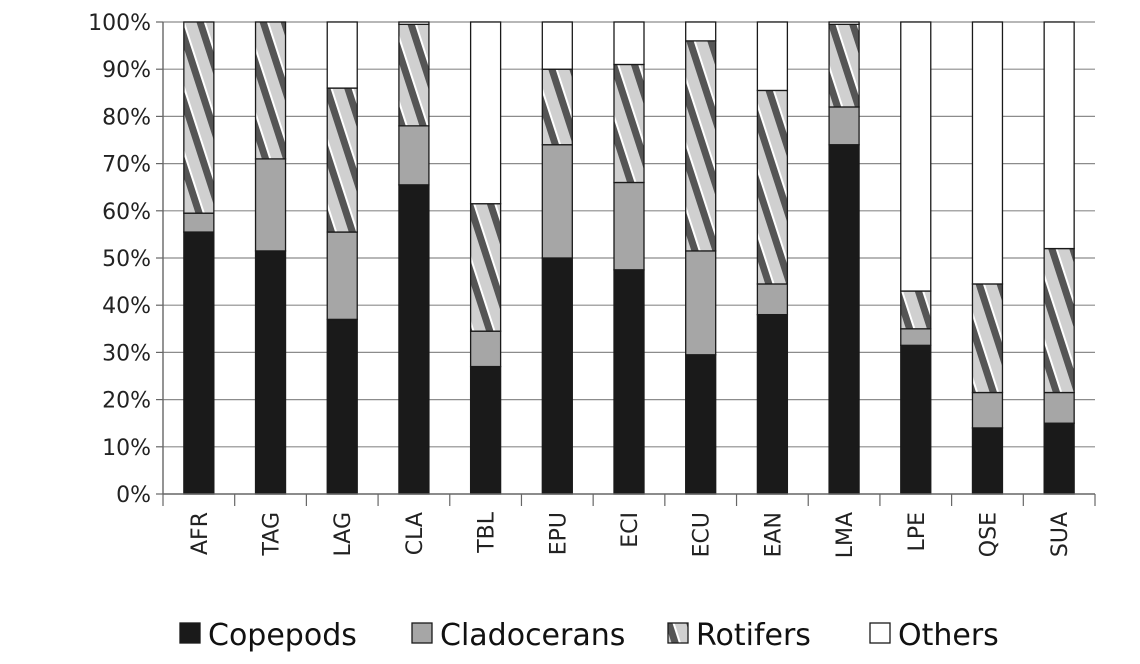 The image size is (1140, 664). I want to click on legend-label-copepods: Copepods, so click(282, 635).